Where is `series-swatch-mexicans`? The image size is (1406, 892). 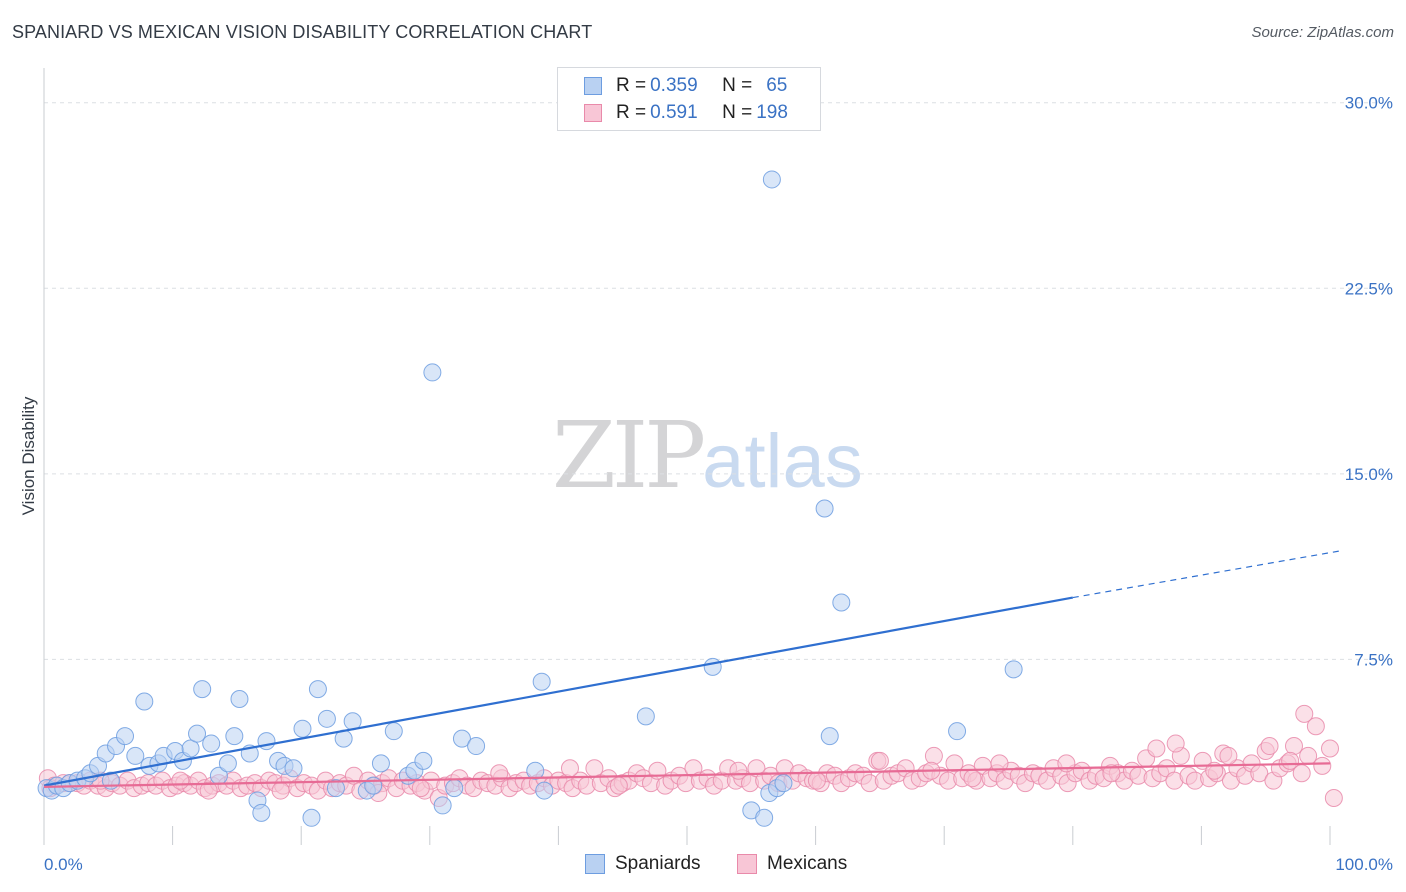
series-swatch-mexicans is located at coordinates (747, 864).